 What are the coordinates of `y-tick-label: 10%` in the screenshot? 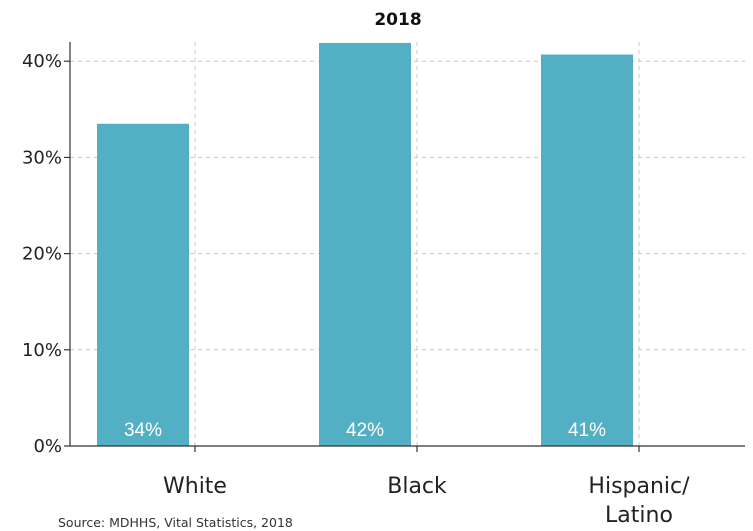 It's located at (42, 350).